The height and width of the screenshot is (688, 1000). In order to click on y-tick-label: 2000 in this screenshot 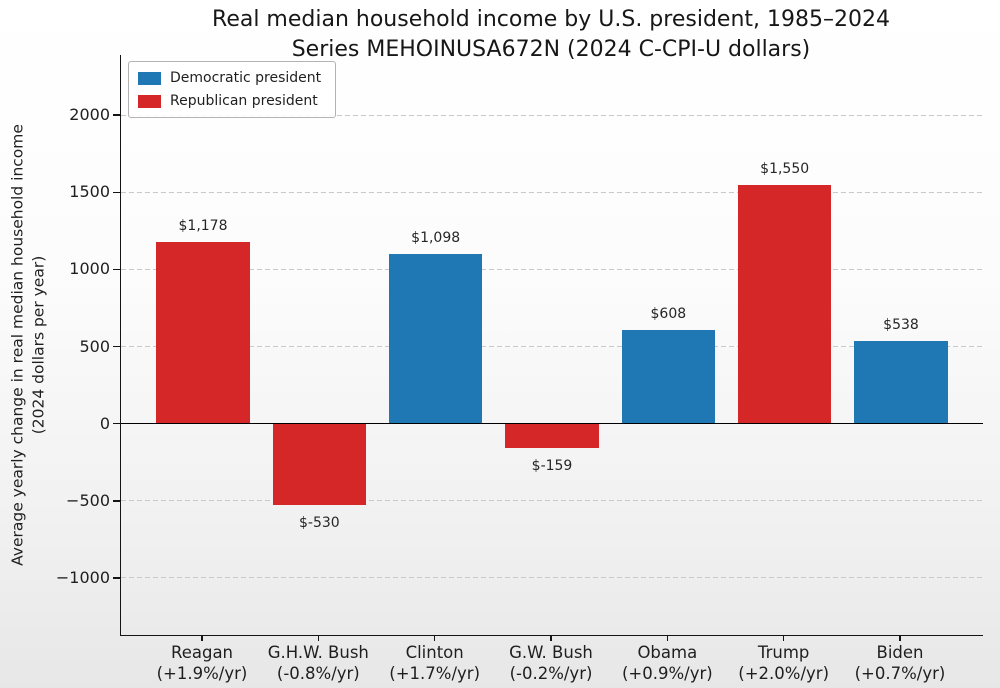, I will do `click(89, 115)`.